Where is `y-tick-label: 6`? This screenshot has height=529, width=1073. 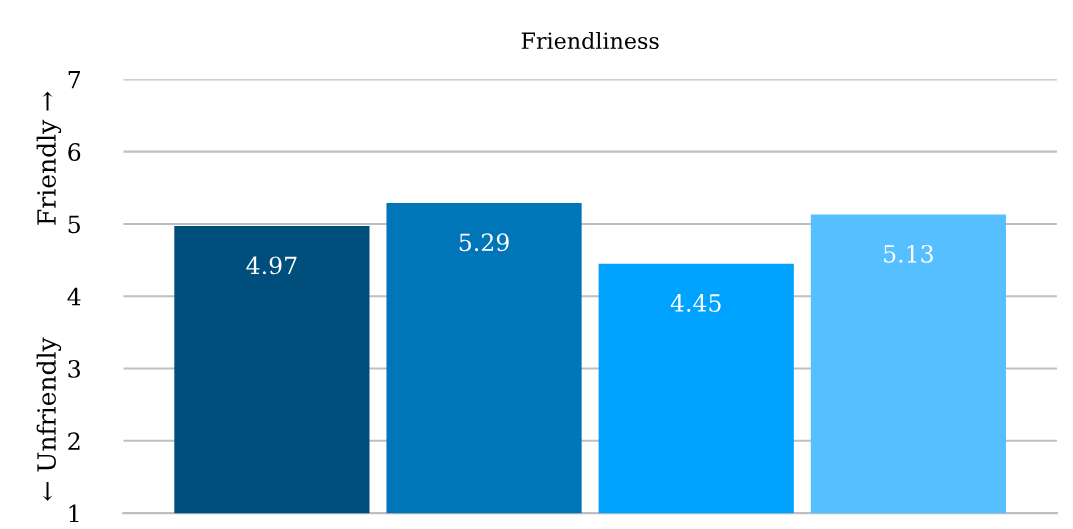 y-tick-label: 6 is located at coordinates (74, 152).